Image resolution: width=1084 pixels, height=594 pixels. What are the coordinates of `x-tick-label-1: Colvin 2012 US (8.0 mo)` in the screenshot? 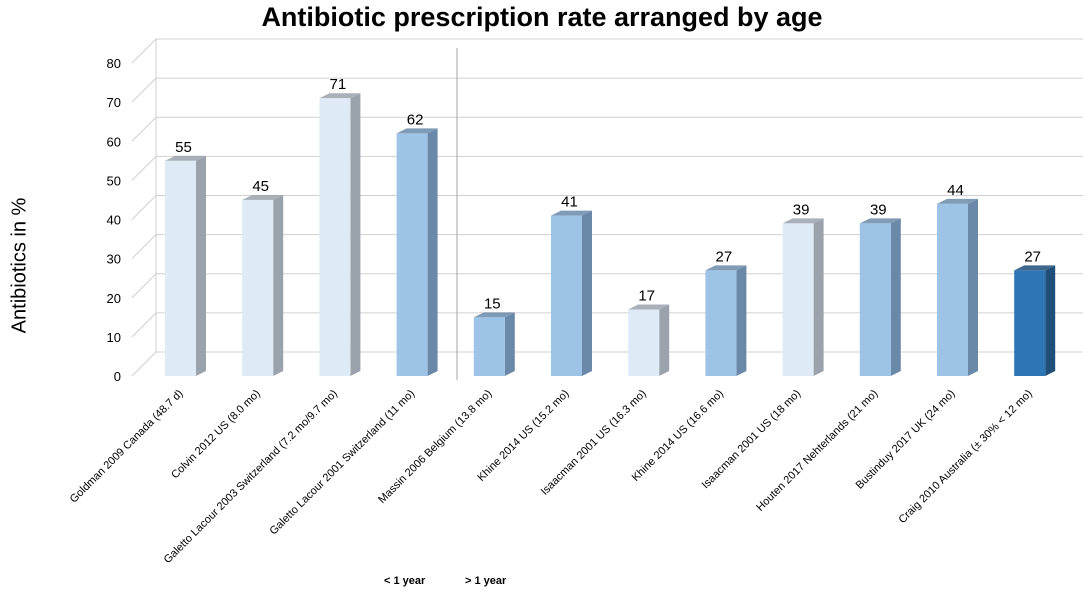 It's located at (216, 435).